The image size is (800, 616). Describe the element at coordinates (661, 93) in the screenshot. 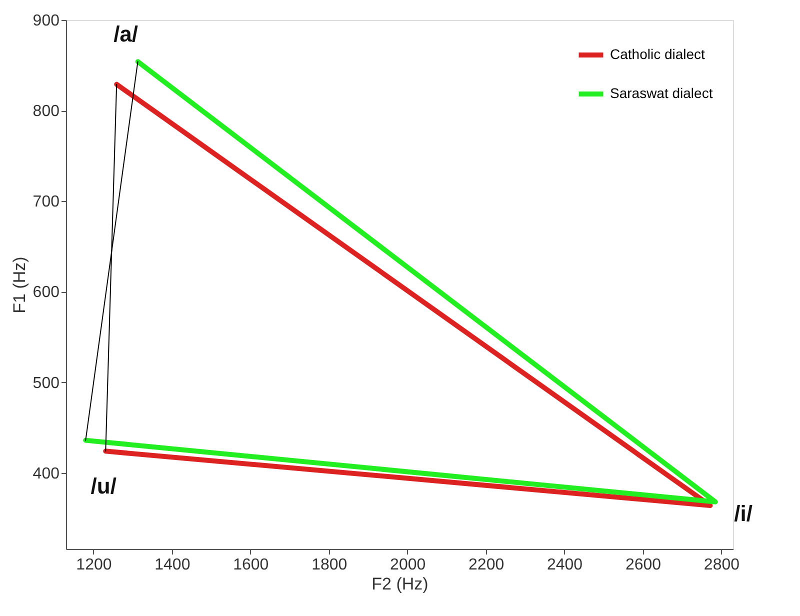

I see `legend-label: Saraswat dialect` at that location.